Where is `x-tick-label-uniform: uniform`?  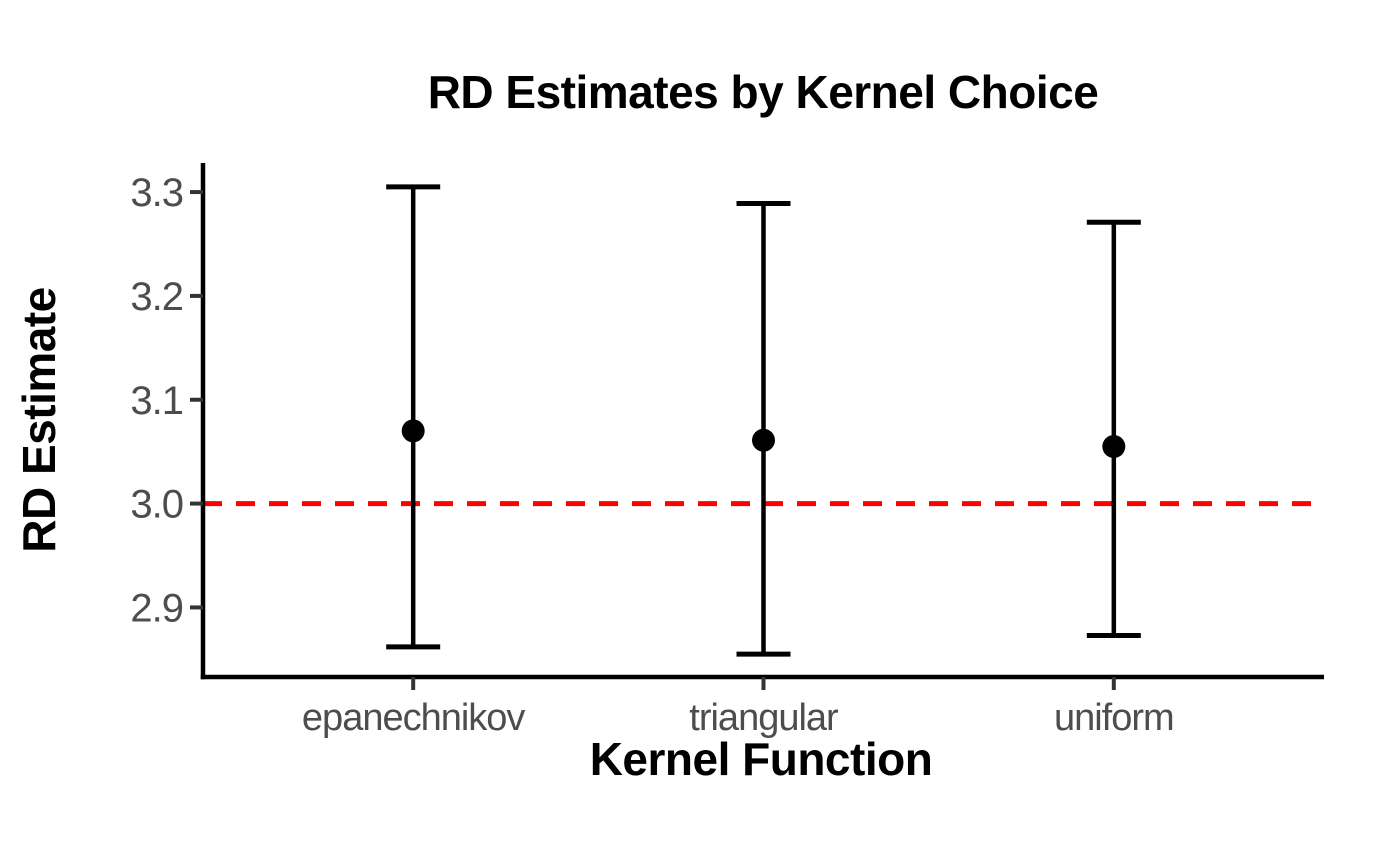
x-tick-label-uniform: uniform is located at coordinates (1114, 718).